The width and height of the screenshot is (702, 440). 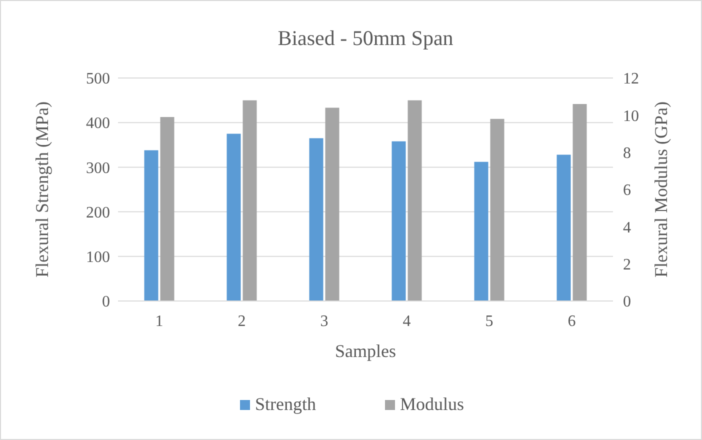 I want to click on legend-label: Strength, so click(x=285, y=404).